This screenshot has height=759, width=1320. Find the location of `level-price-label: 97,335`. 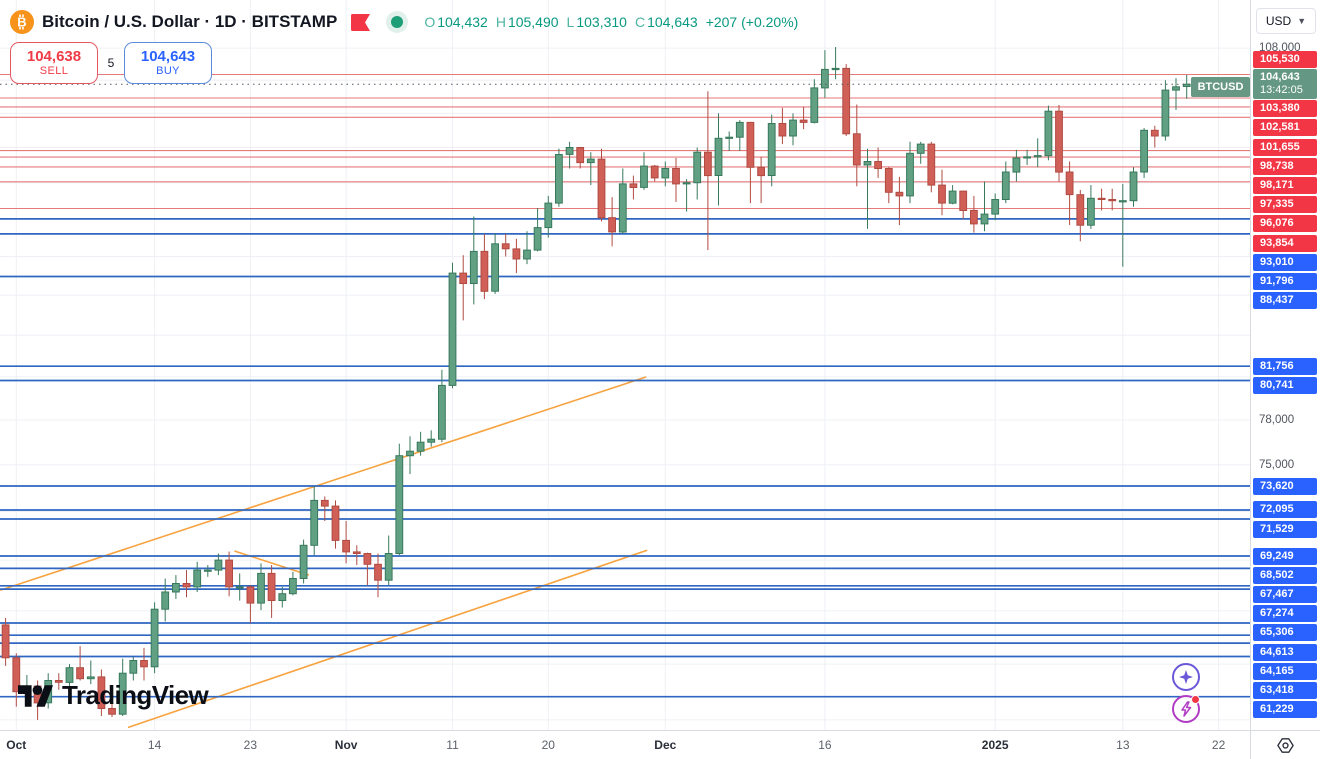

level-price-label: 97,335 is located at coordinates (1285, 205).